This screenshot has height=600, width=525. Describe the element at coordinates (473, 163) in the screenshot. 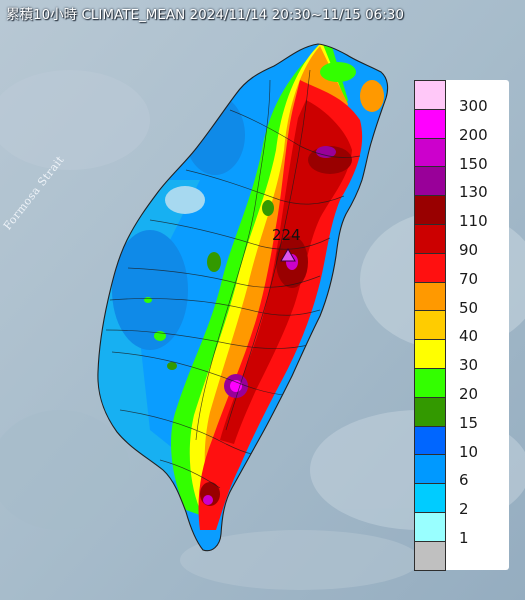

I see `legend-label: 150` at that location.